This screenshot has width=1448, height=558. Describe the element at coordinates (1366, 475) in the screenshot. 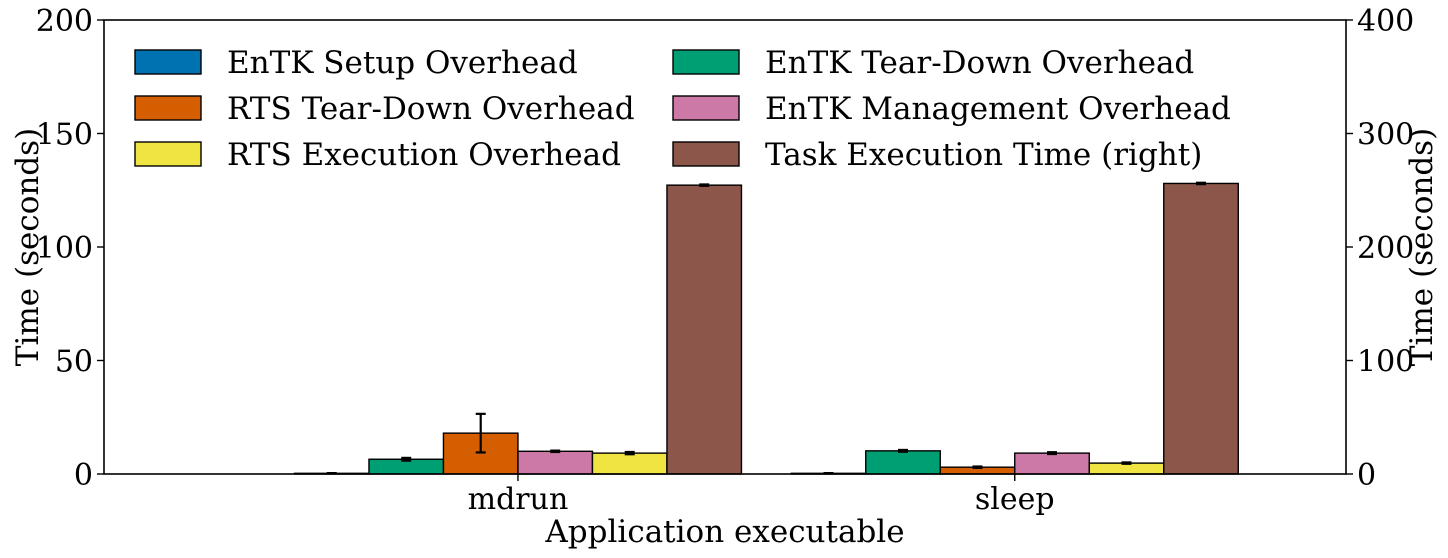

I see `y-tick-label-right-0: 0` at that location.